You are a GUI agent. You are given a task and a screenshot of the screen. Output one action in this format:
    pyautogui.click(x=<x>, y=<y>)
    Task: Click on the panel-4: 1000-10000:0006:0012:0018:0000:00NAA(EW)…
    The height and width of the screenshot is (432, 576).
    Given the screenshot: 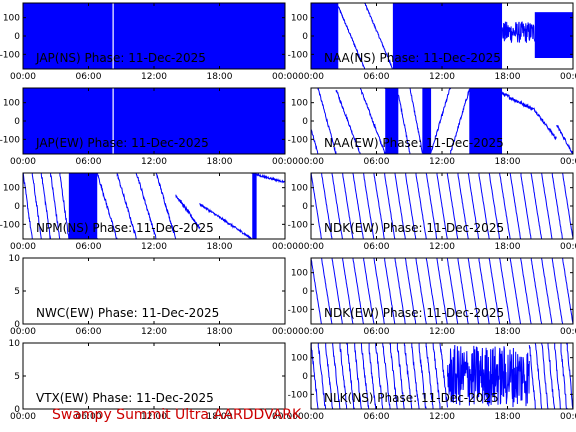 What is the action you would take?
    pyautogui.click(x=432, y=127)
    